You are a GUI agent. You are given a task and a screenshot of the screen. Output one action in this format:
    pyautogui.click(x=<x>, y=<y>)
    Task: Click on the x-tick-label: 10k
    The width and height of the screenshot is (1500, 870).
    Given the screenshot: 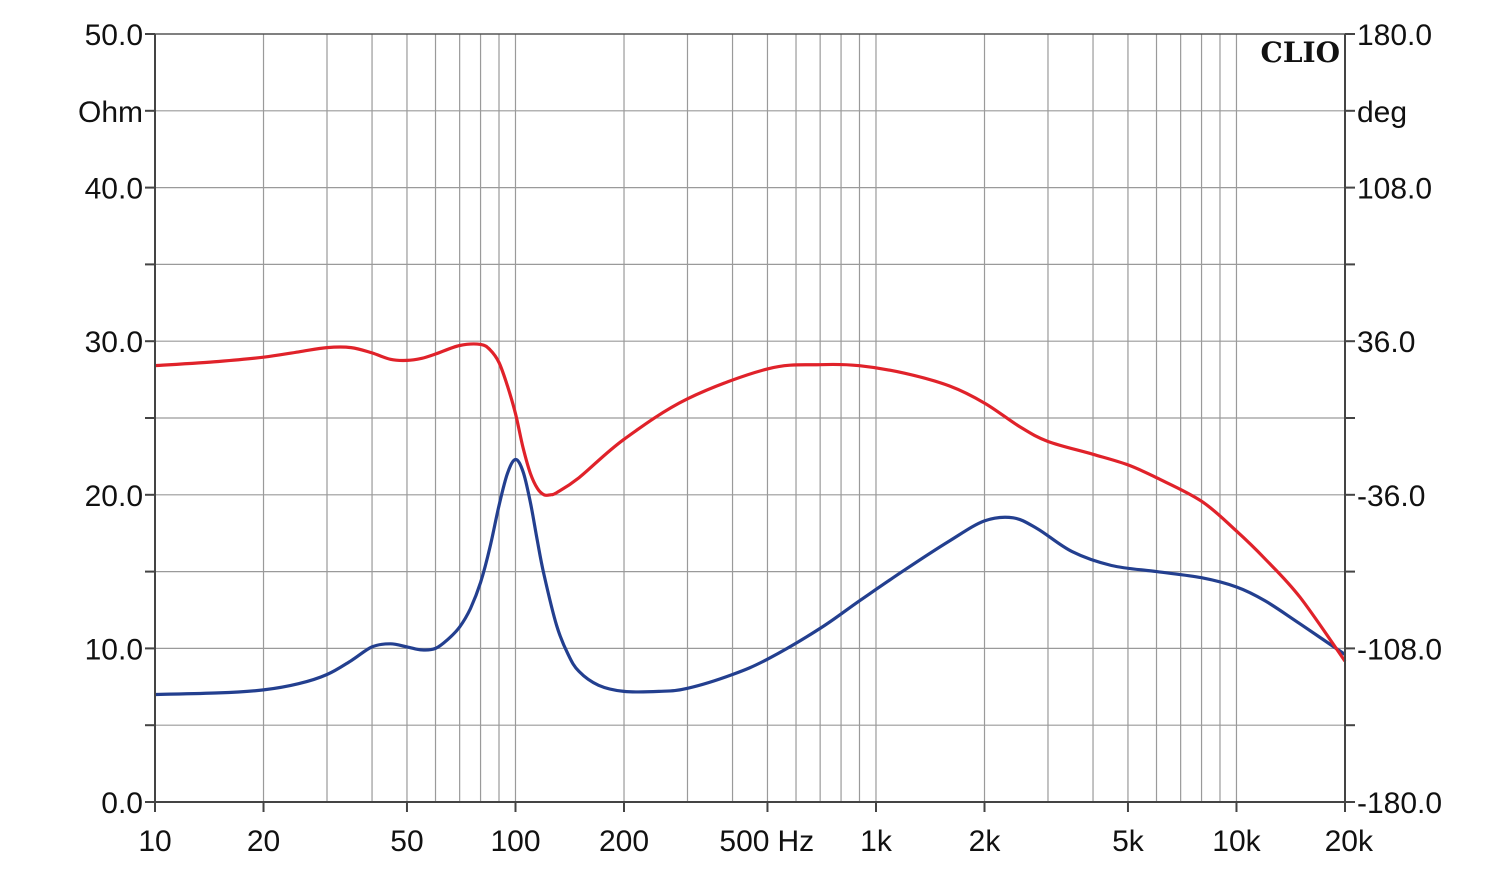 What is the action you would take?
    pyautogui.click(x=1236, y=841)
    